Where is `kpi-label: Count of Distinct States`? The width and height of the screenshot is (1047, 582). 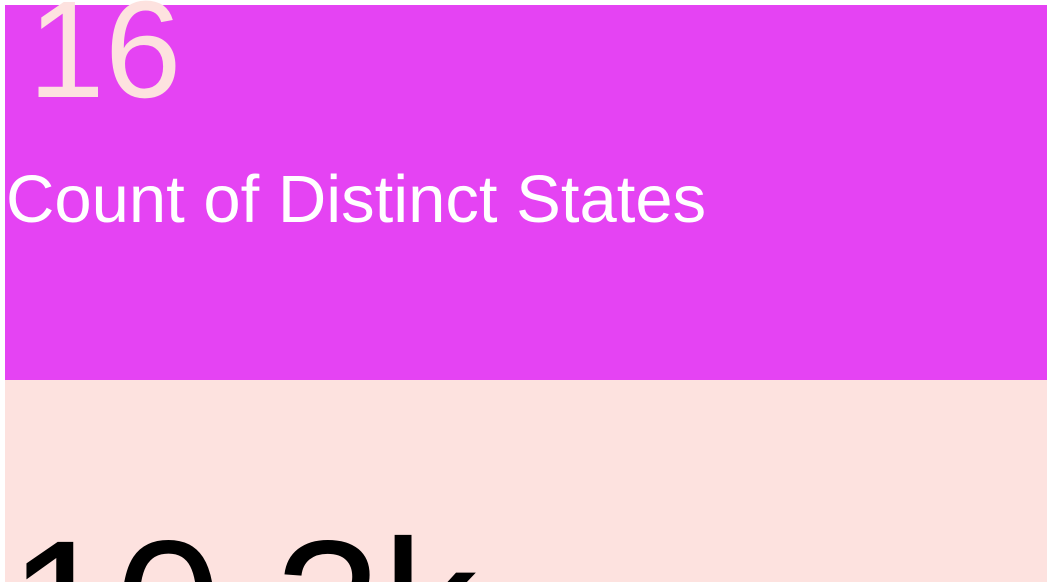 kpi-label: Count of Distinct States is located at coordinates (356, 199).